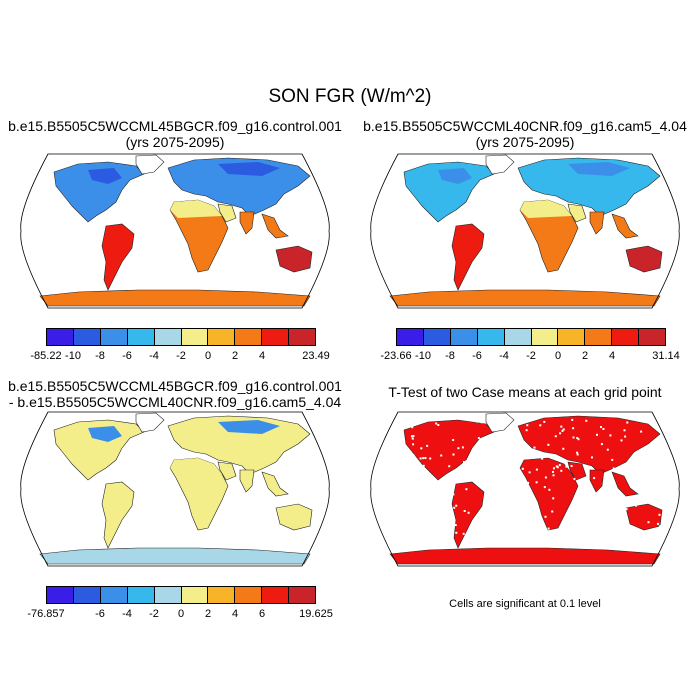  What do you see at coordinates (525, 479) in the screenshot?
I see `non-significant-cells` at bounding box center [525, 479].